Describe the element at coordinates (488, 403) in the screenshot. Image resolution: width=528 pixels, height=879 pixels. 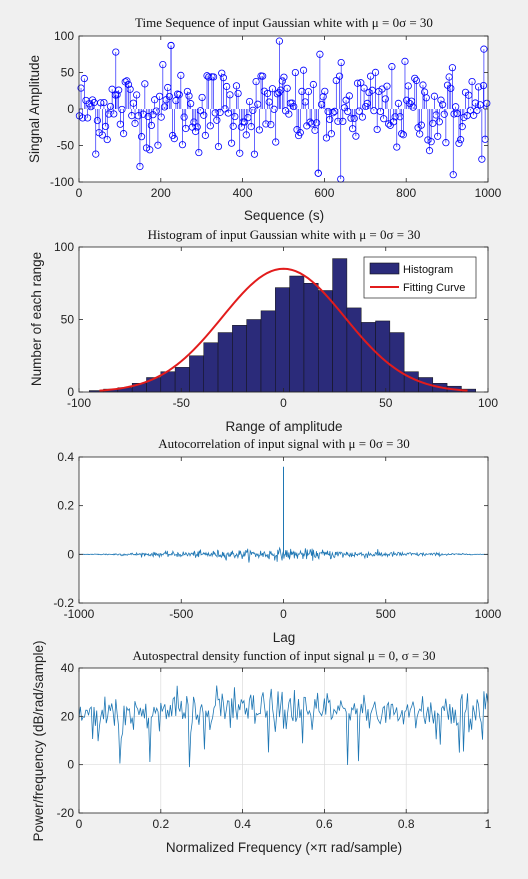
I see `x-tick-label: 100` at that location.